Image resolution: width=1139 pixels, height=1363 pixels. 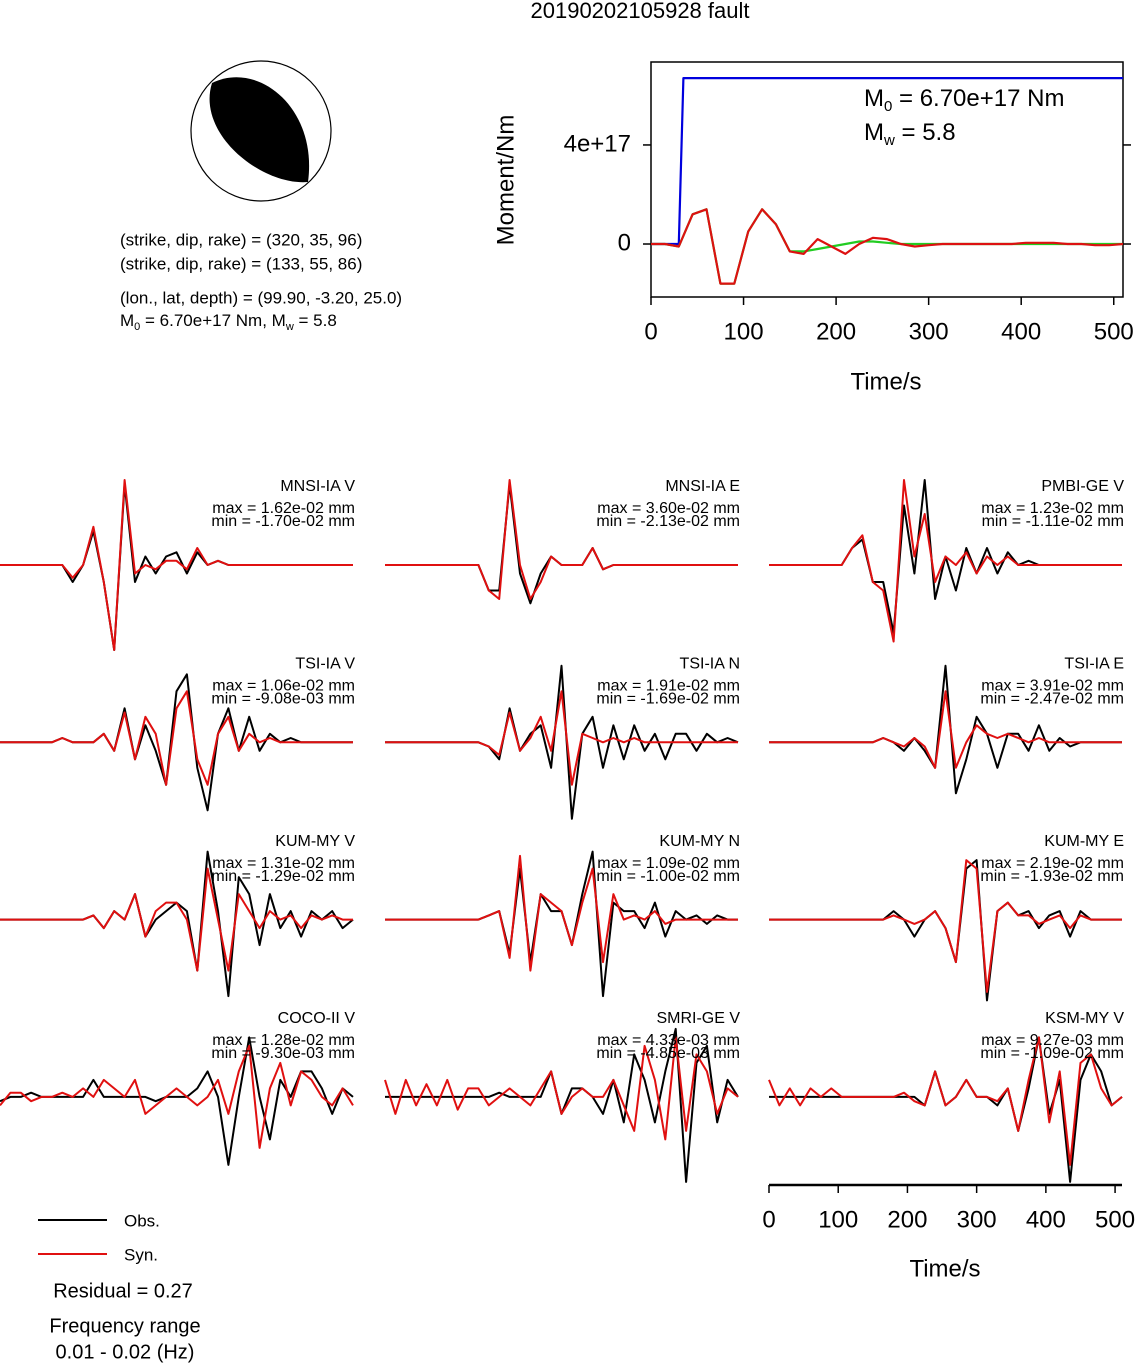 What do you see at coordinates (315, 320) in the screenshot?
I see `mw-text: = 5.8` at bounding box center [315, 320].